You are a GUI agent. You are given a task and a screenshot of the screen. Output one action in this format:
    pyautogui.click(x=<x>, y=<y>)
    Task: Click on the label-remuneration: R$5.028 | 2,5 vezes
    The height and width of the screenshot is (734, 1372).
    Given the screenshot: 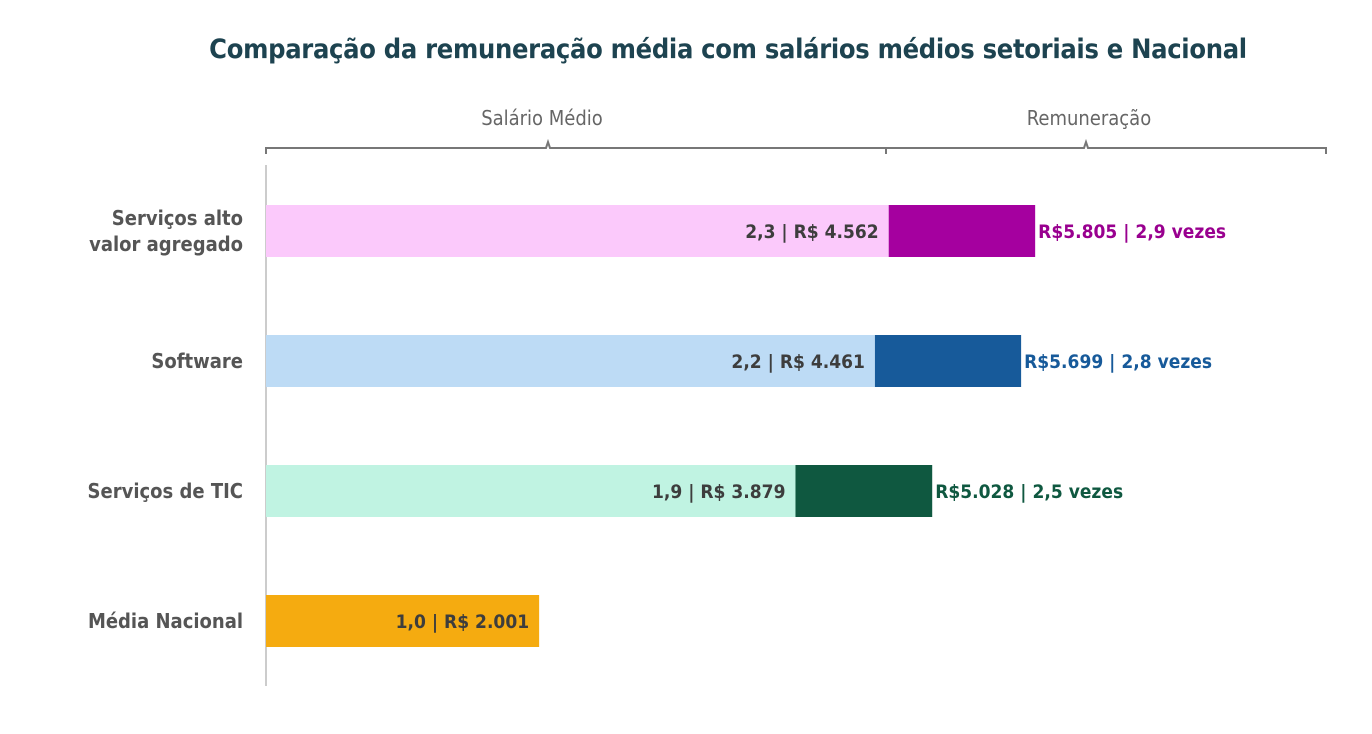 What is the action you would take?
    pyautogui.click(x=1029, y=492)
    